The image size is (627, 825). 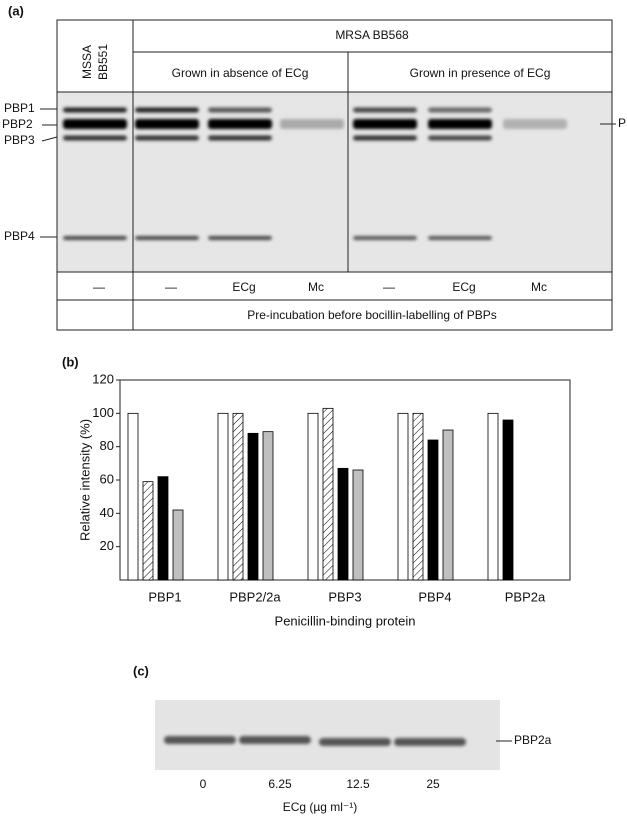 What do you see at coordinates (433, 784) in the screenshot?
I see `lane-label: 25` at bounding box center [433, 784].